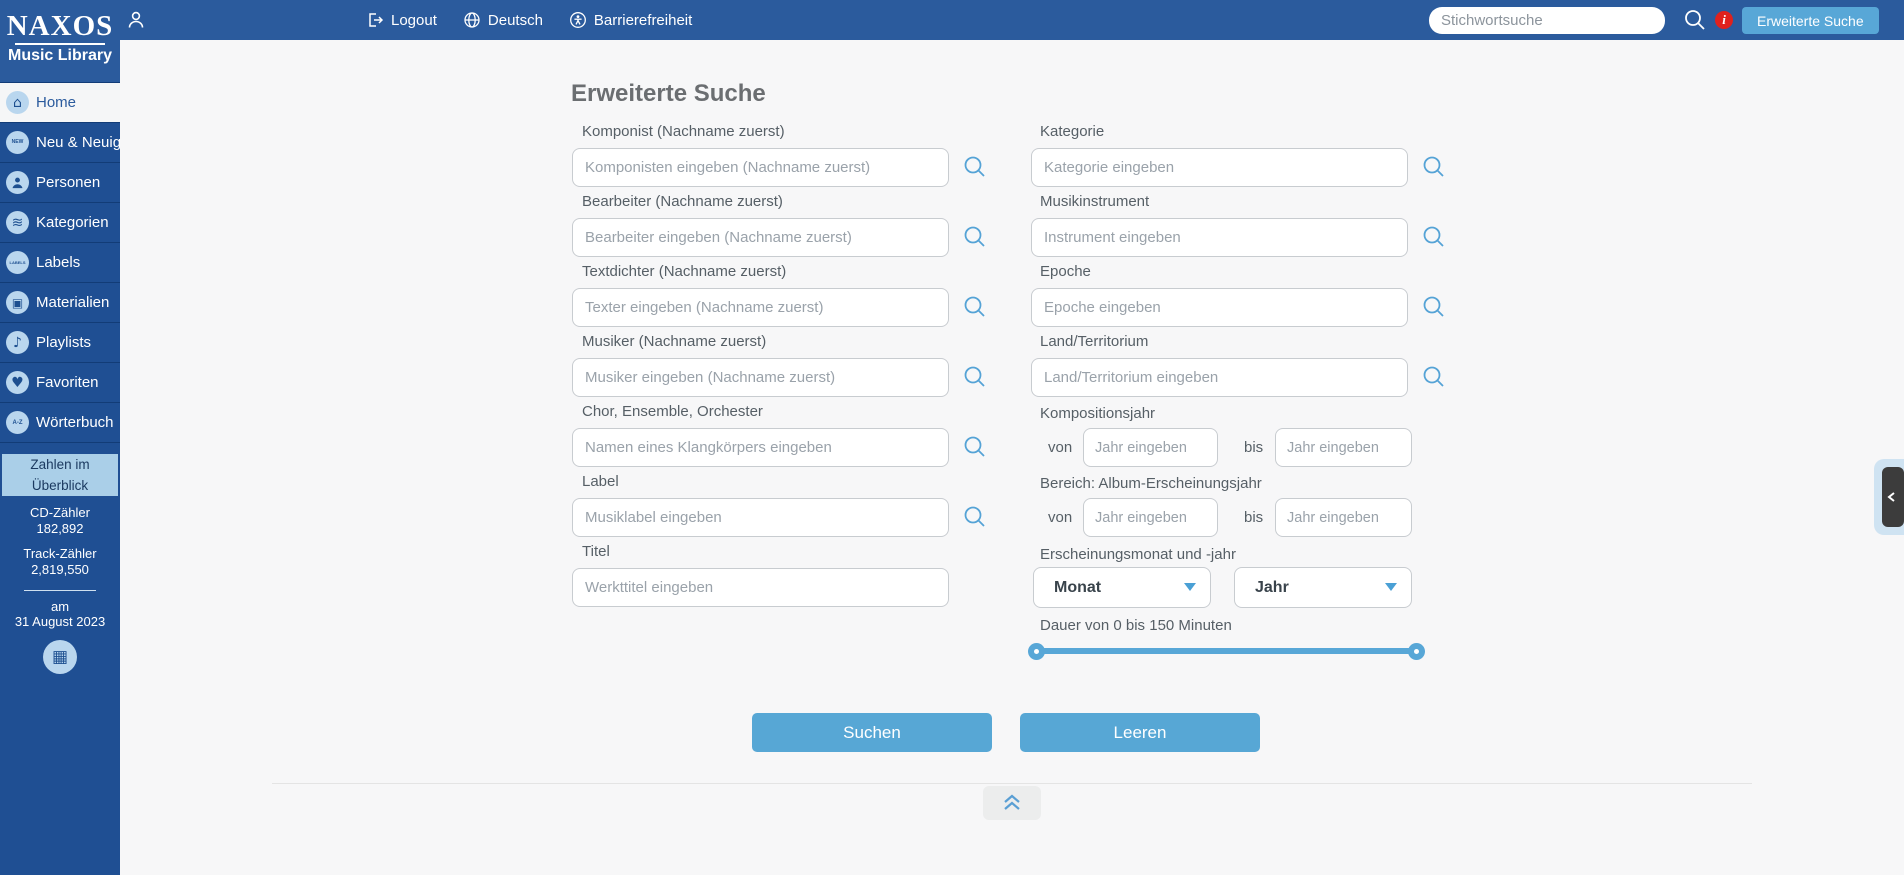 Image resolution: width=1904 pixels, height=875 pixels. I want to click on album-erscheinungsjahr-label: Bereich: Album-Erscheinungsjahr, so click(1151, 483).